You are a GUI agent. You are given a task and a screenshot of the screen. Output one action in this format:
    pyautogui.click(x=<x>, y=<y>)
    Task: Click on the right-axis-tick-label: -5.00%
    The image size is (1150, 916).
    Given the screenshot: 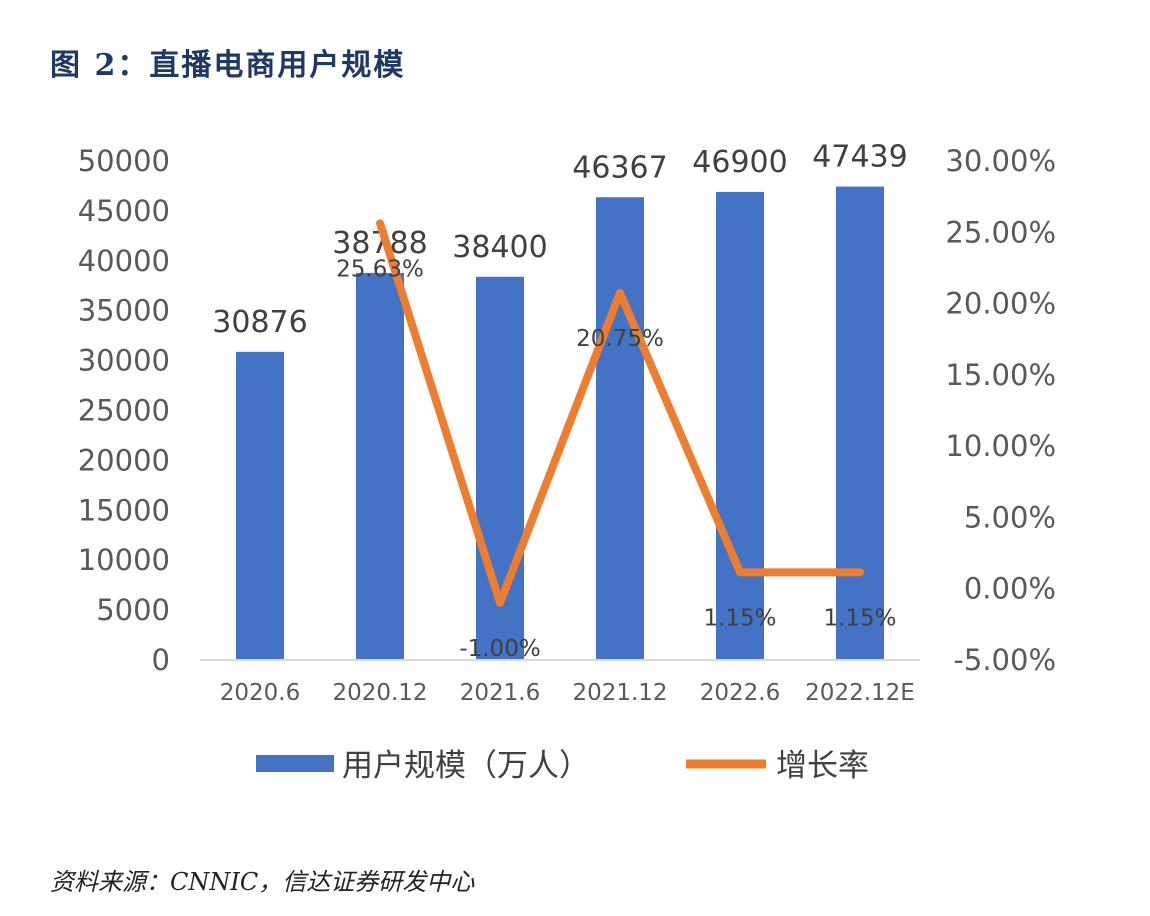 What is the action you would take?
    pyautogui.click(x=1004, y=660)
    